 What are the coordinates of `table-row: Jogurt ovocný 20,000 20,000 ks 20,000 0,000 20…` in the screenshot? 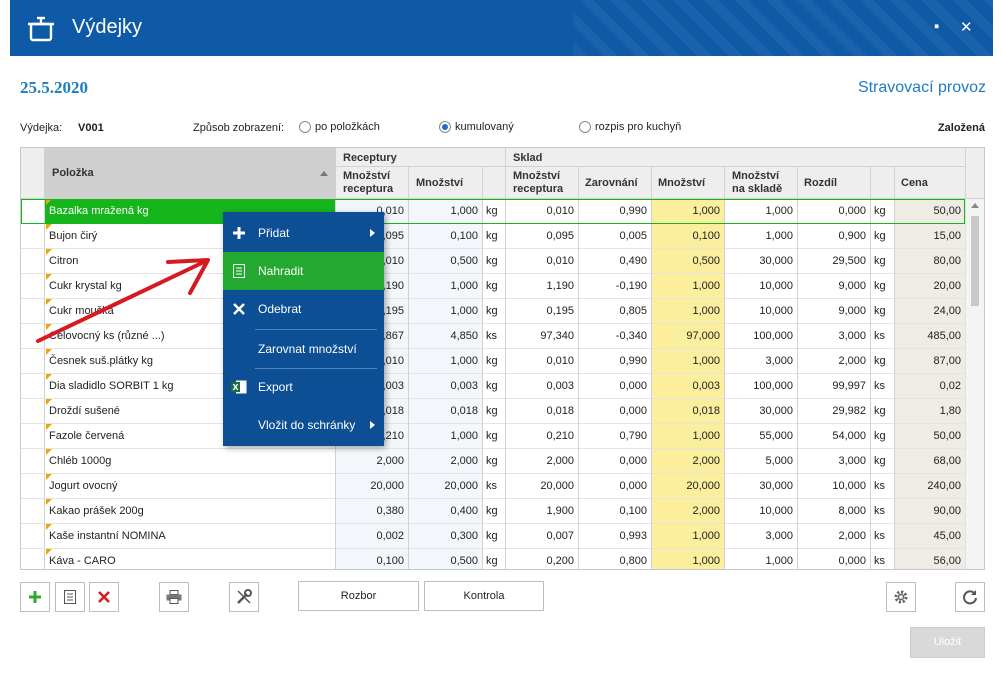 It's located at (493, 486).